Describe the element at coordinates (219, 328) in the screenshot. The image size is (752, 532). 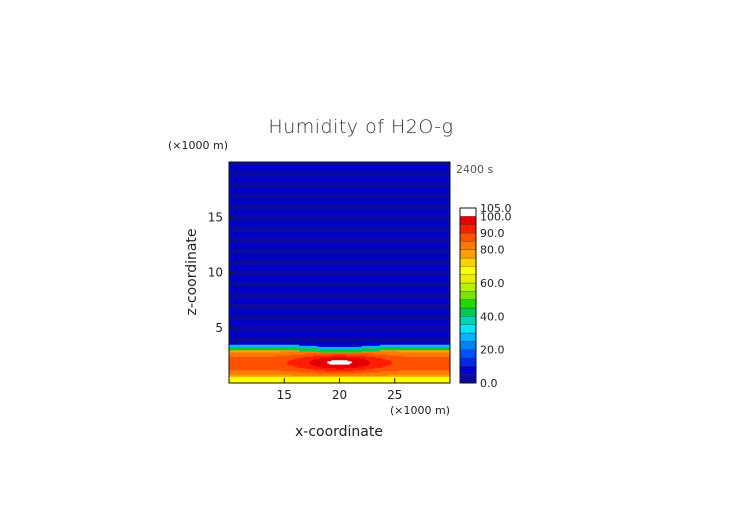
I see `y-tick-label: 5` at that location.